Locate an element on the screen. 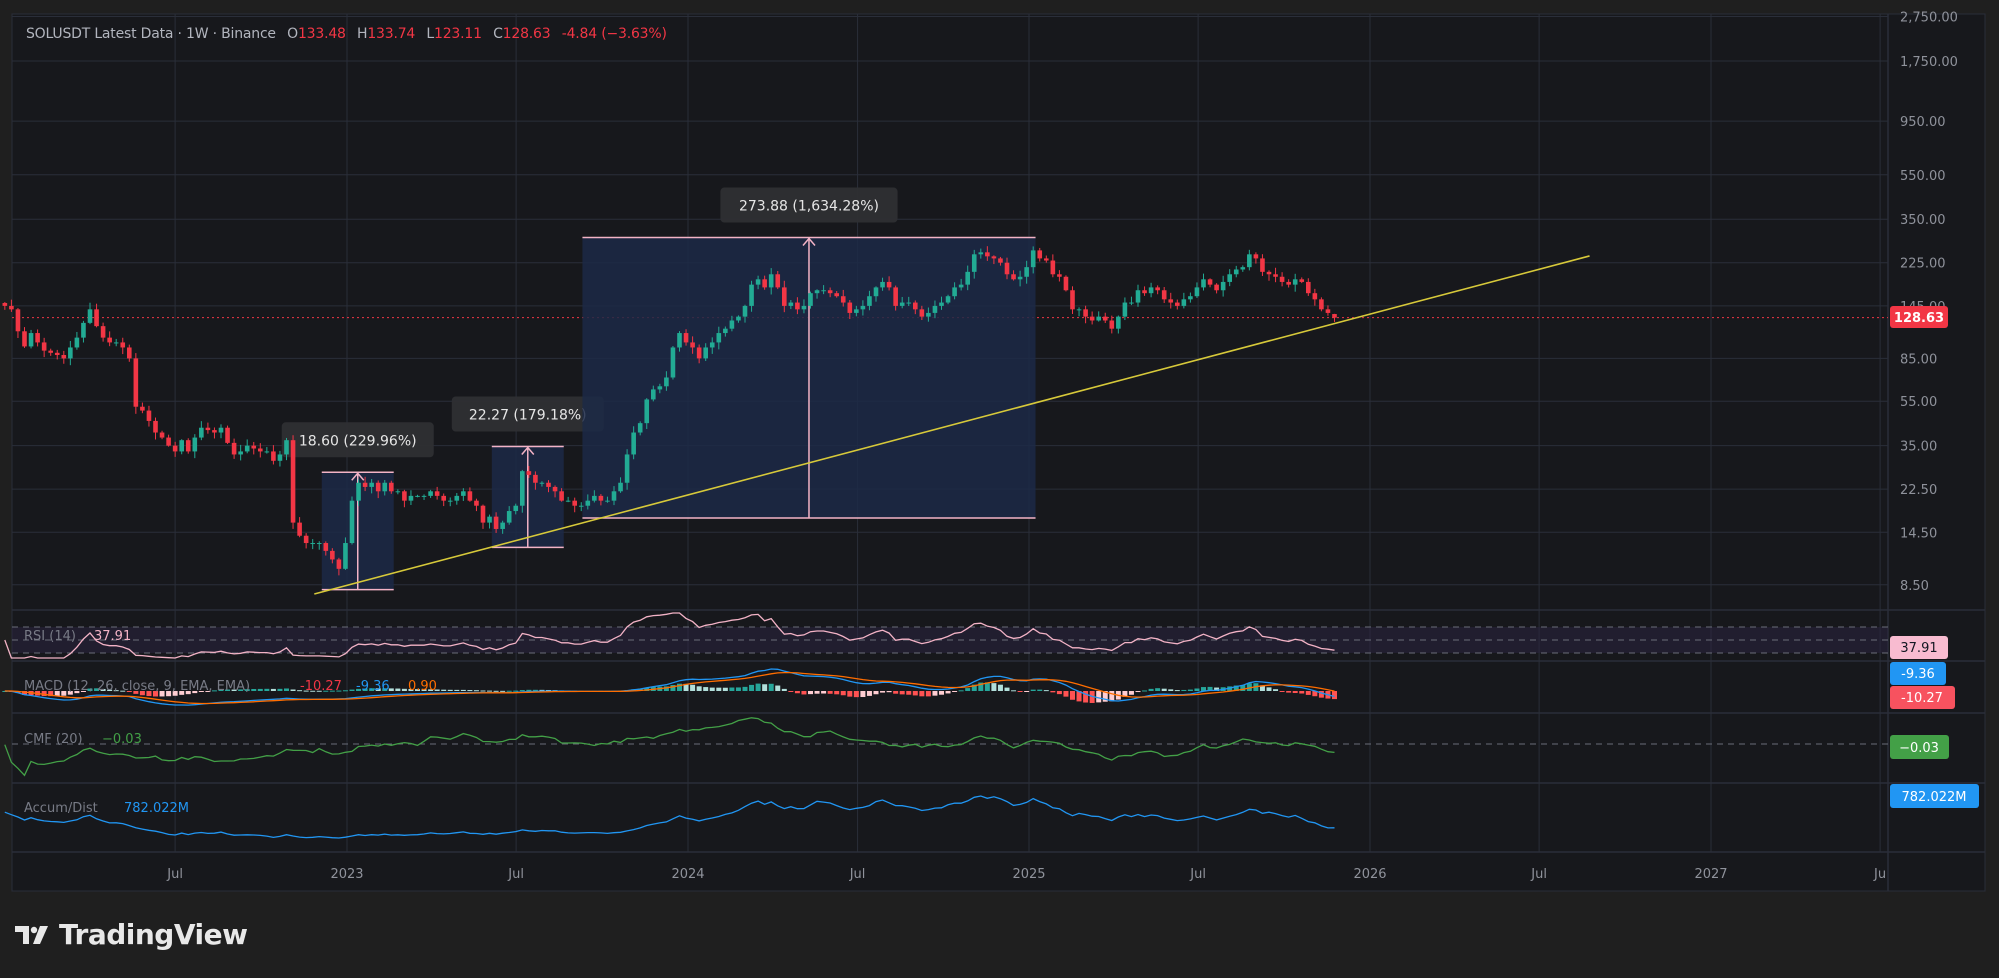 The image size is (1999, 978). price-tick-label: 225.00 is located at coordinates (1923, 264).